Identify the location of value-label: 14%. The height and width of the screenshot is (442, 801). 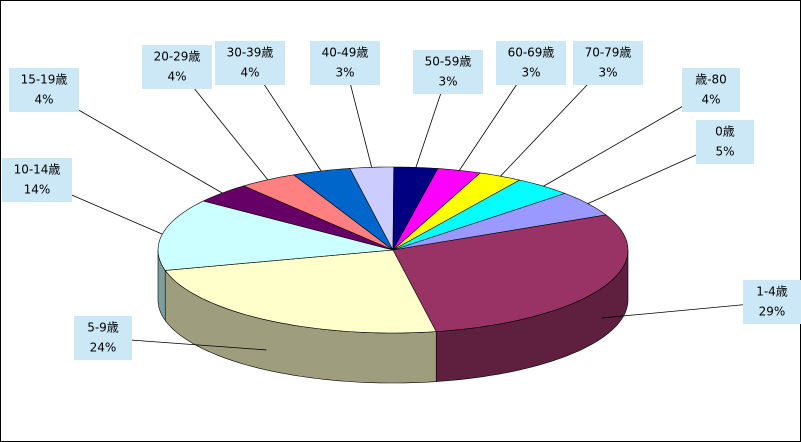
(37, 190).